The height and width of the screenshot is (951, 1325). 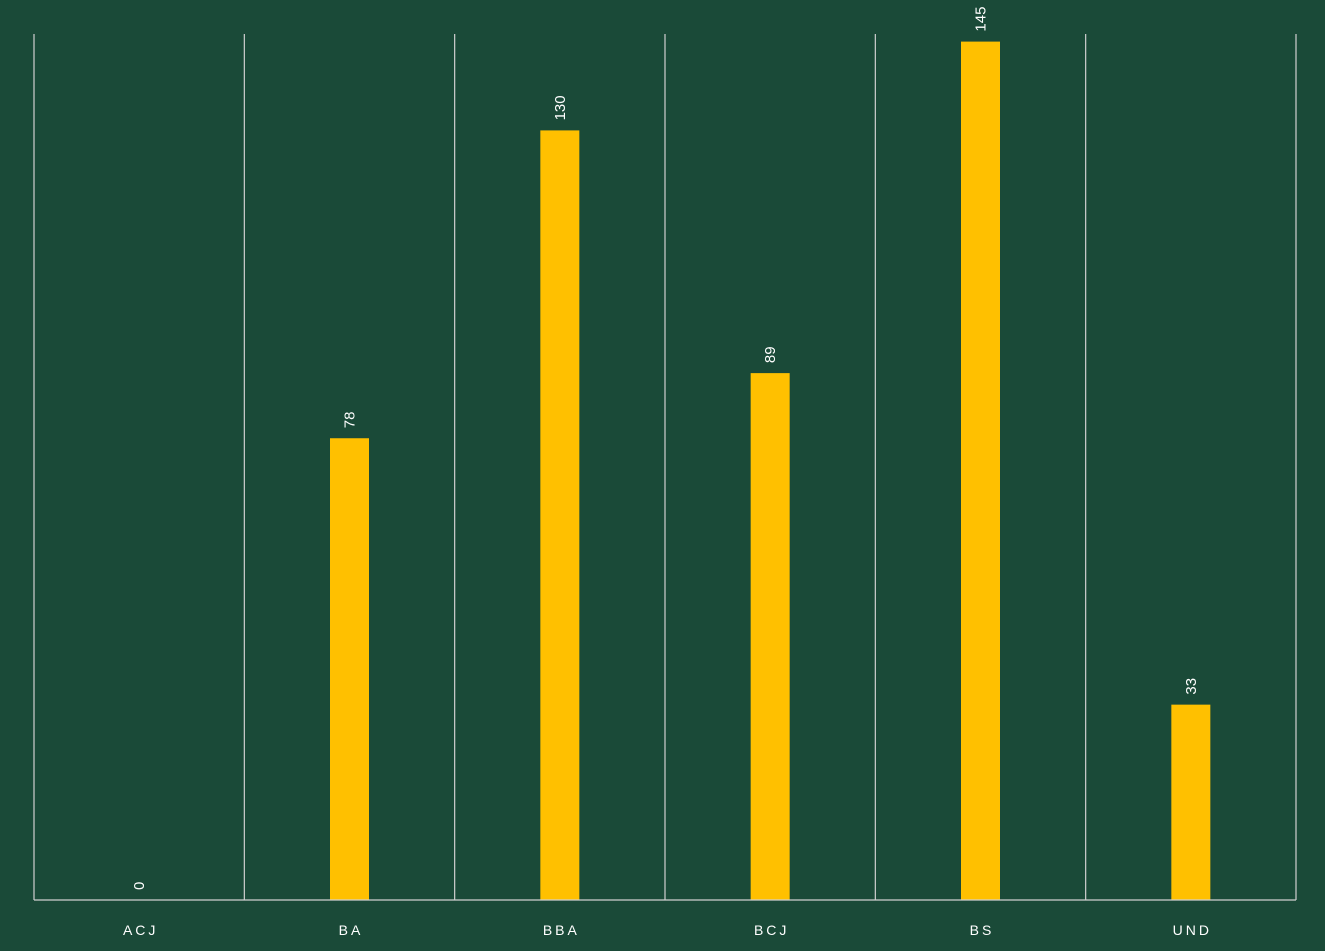 What do you see at coordinates (560, 515) in the screenshot?
I see `bar-bba` at bounding box center [560, 515].